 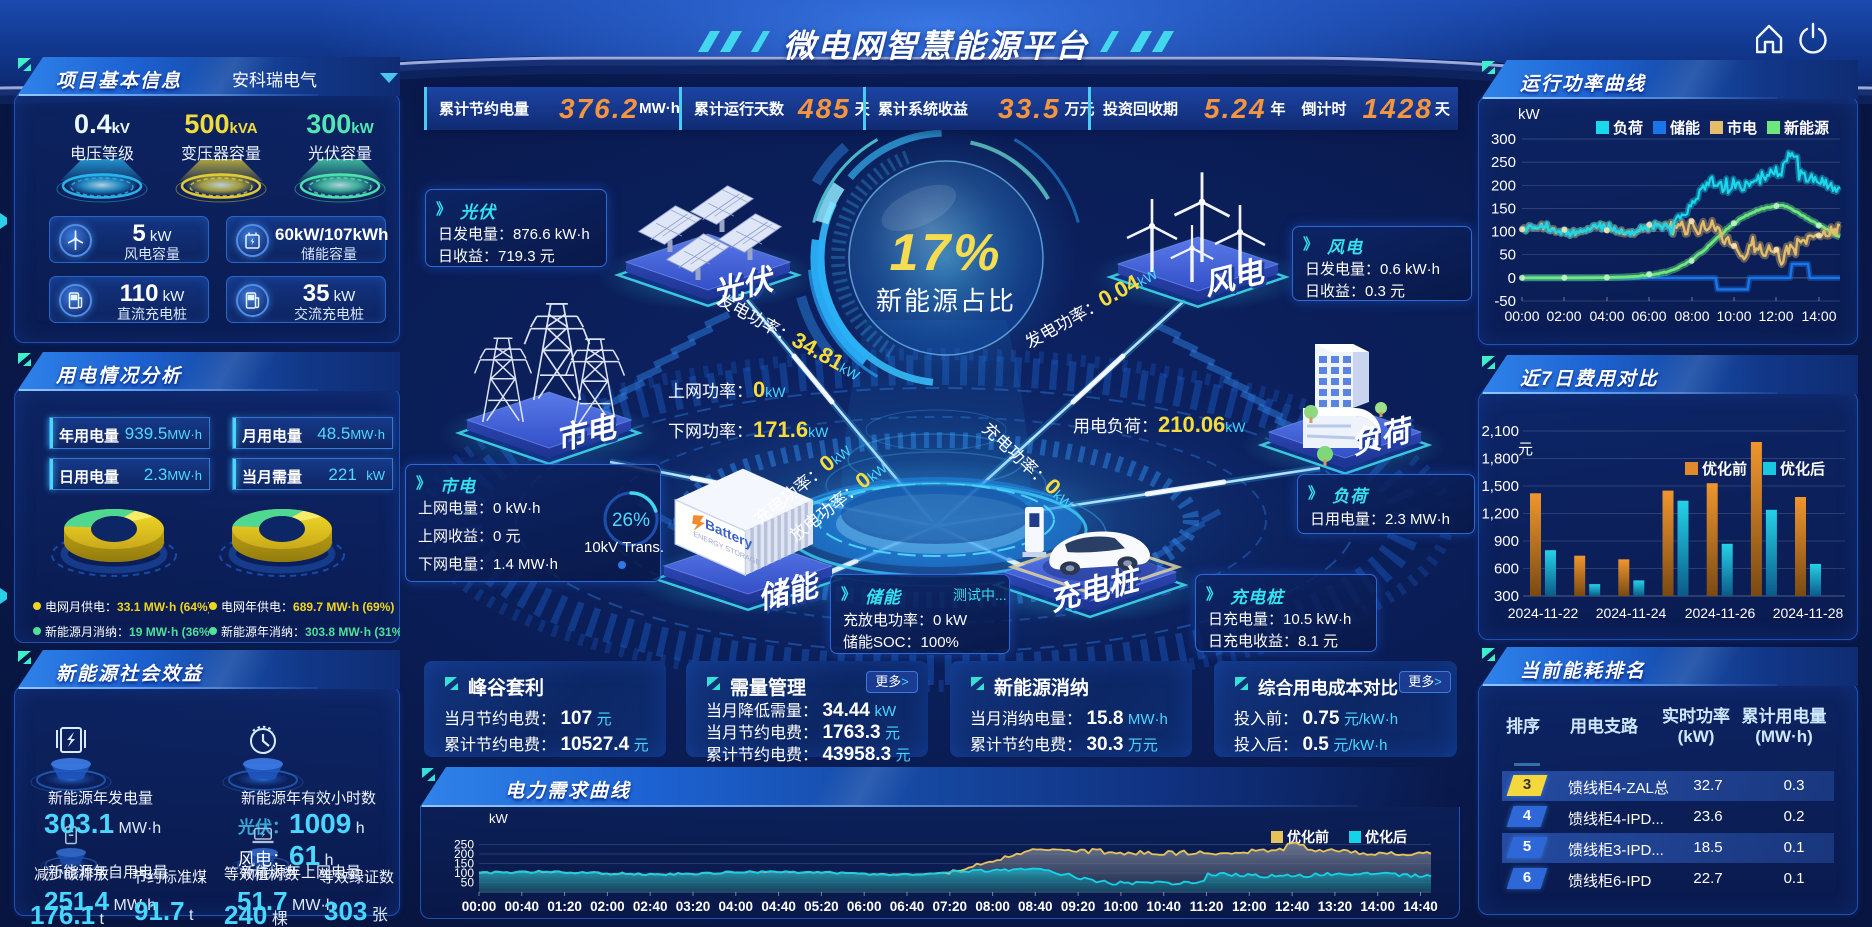 What do you see at coordinates (1078, 906) in the screenshot?
I see `svg-text: 09:20` at bounding box center [1078, 906].